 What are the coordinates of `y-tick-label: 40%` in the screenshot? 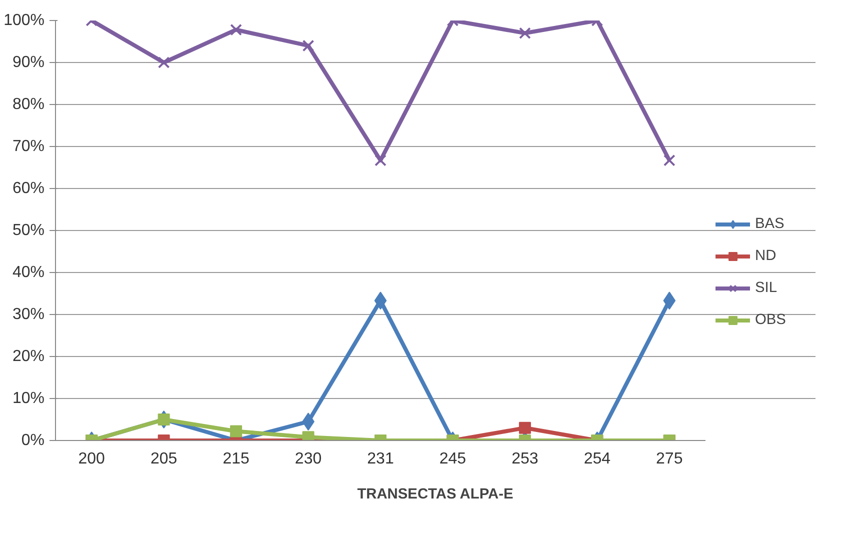 It's located at (28, 272).